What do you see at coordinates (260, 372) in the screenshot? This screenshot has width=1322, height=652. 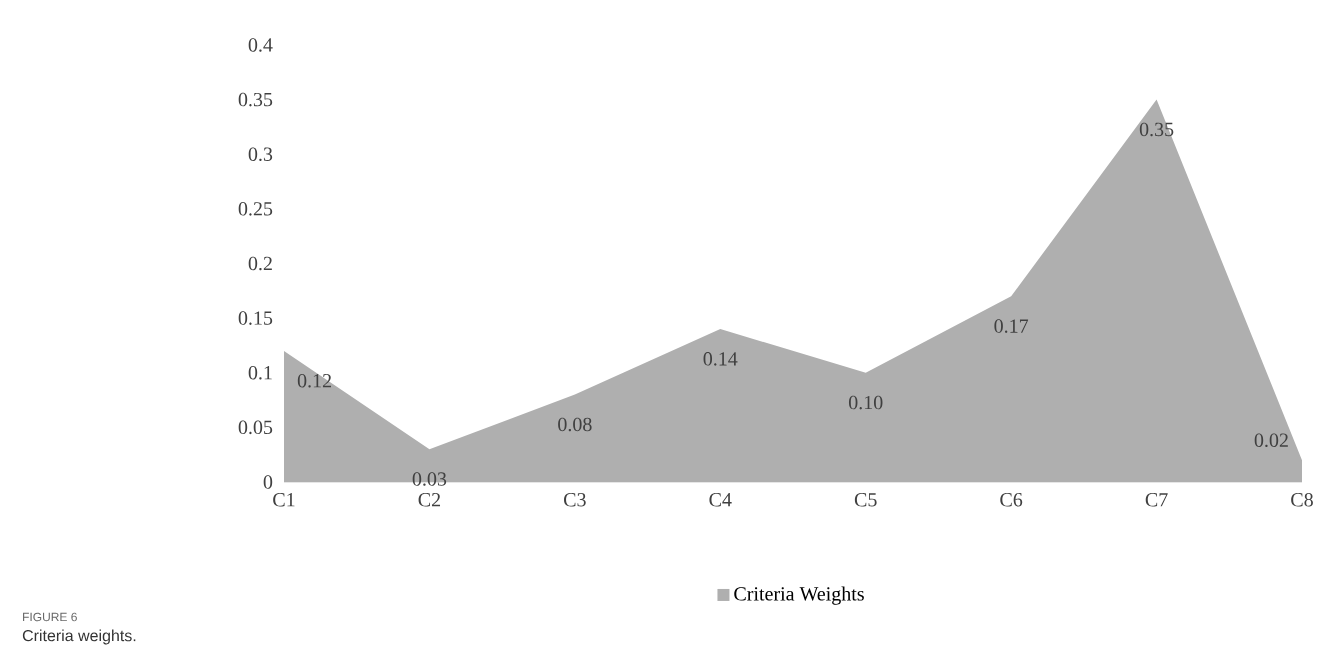 I see `y-tick-label: 0.1` at bounding box center [260, 372].